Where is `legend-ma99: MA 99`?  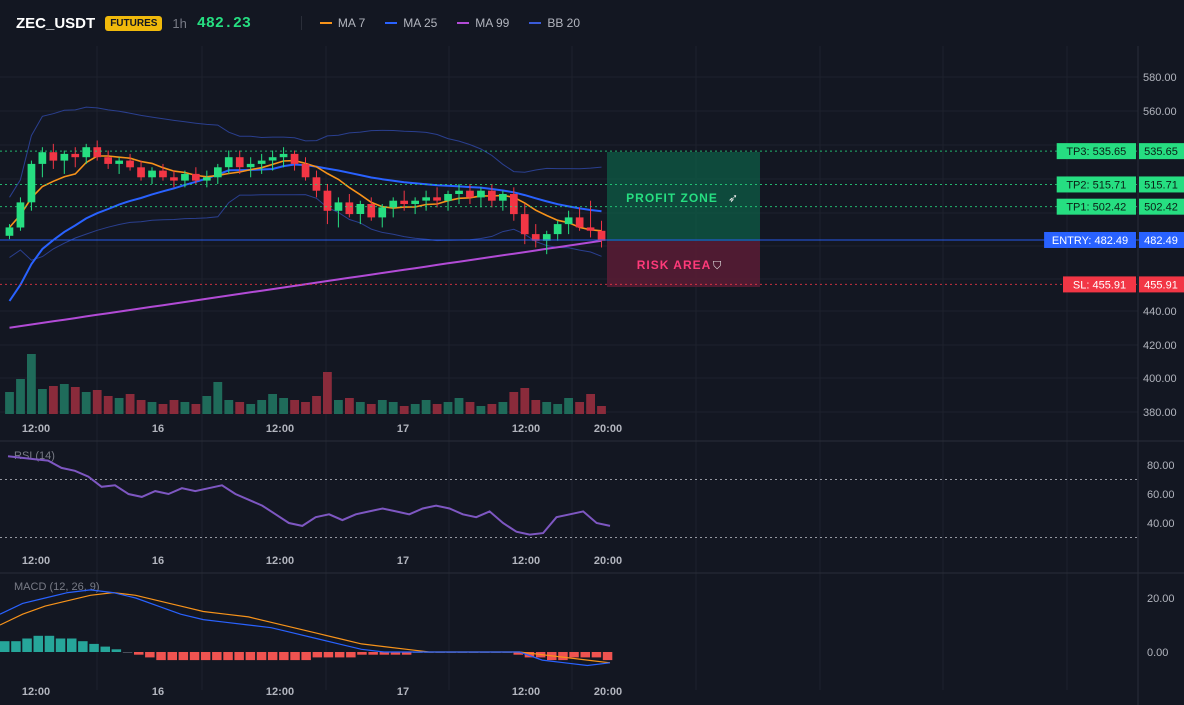
legend-ma99: MA 99 is located at coordinates (483, 23).